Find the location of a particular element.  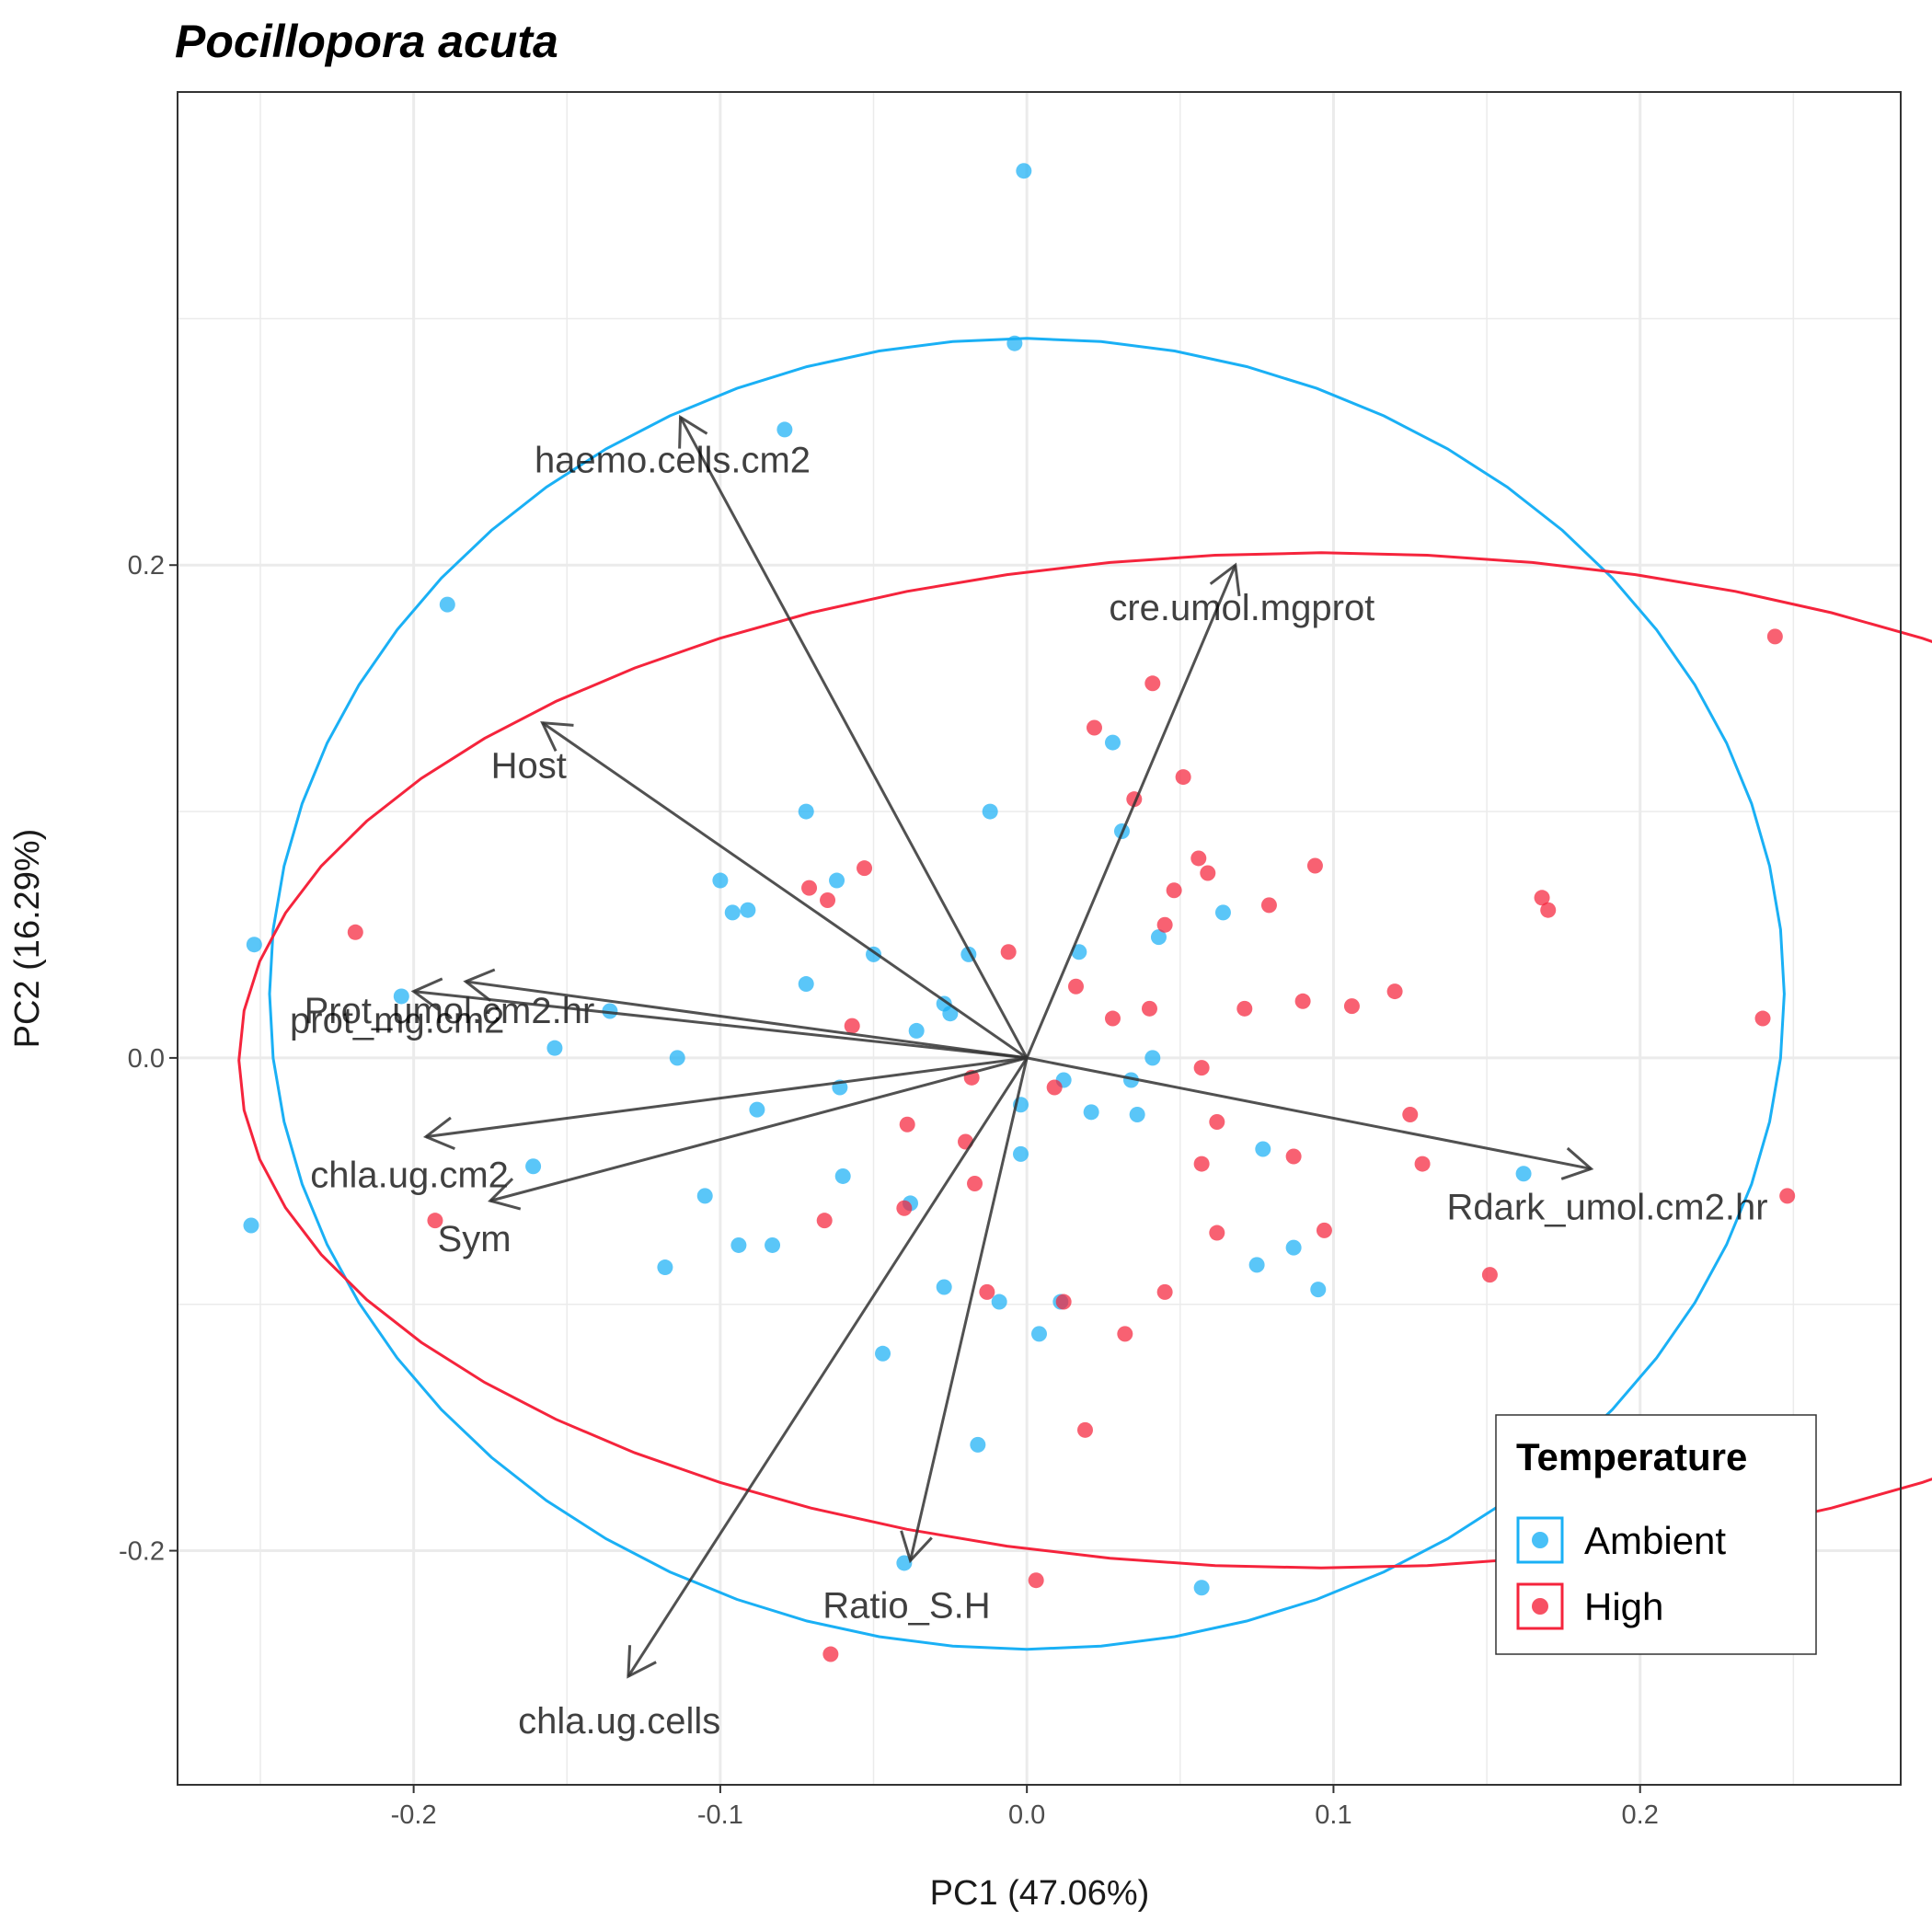

x-tick-label: 0.0 is located at coordinates (1026, 1815).